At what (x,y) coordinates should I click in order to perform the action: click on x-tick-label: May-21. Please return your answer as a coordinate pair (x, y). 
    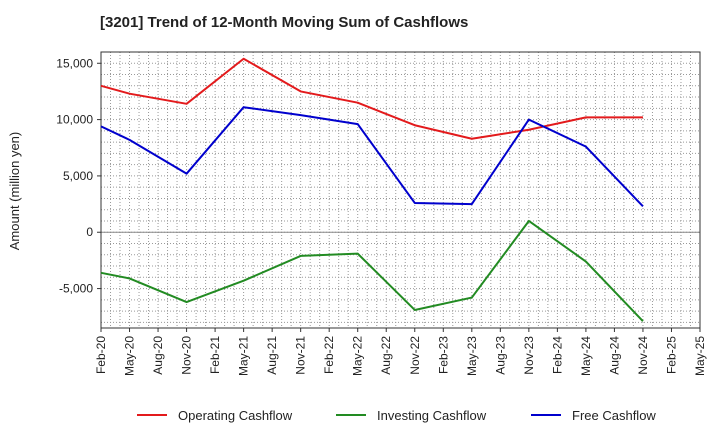
    Looking at the image, I should click on (244, 356).